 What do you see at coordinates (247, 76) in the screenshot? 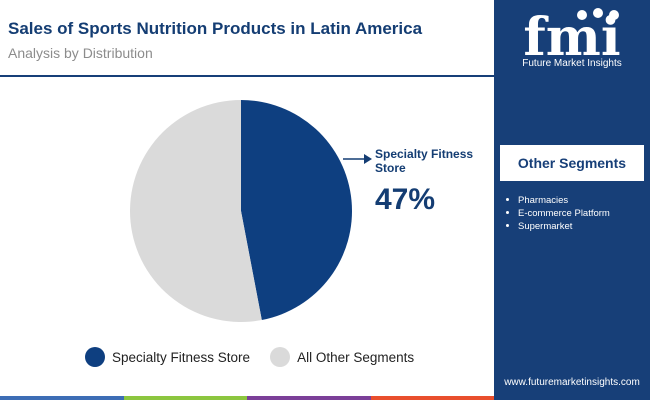
I see `title-divider` at bounding box center [247, 76].